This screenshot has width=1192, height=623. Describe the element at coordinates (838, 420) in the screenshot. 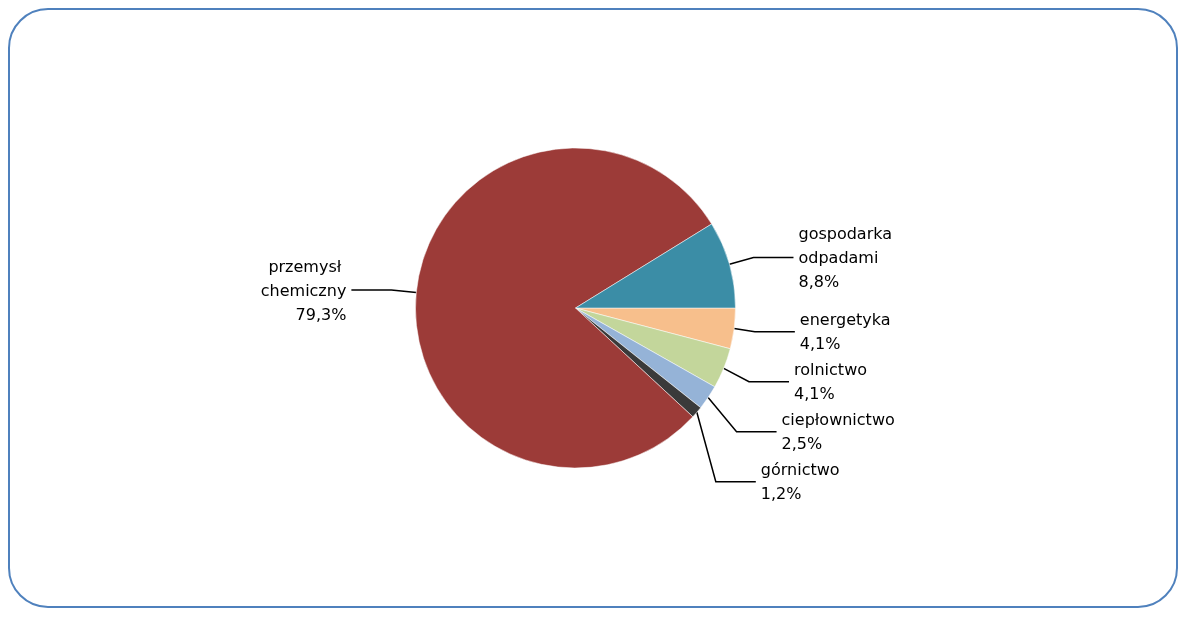

I see `slice-label: ciepłownictwo` at that location.